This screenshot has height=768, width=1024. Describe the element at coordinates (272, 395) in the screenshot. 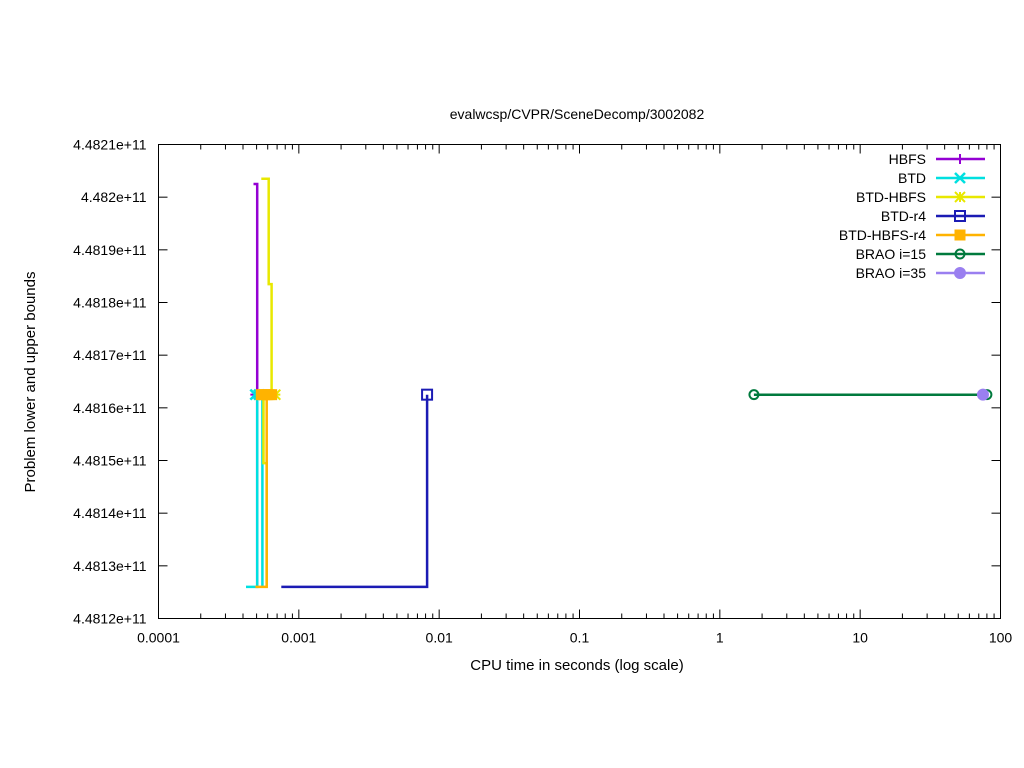

I see `data-point-btd-hbfs-r4` at that location.